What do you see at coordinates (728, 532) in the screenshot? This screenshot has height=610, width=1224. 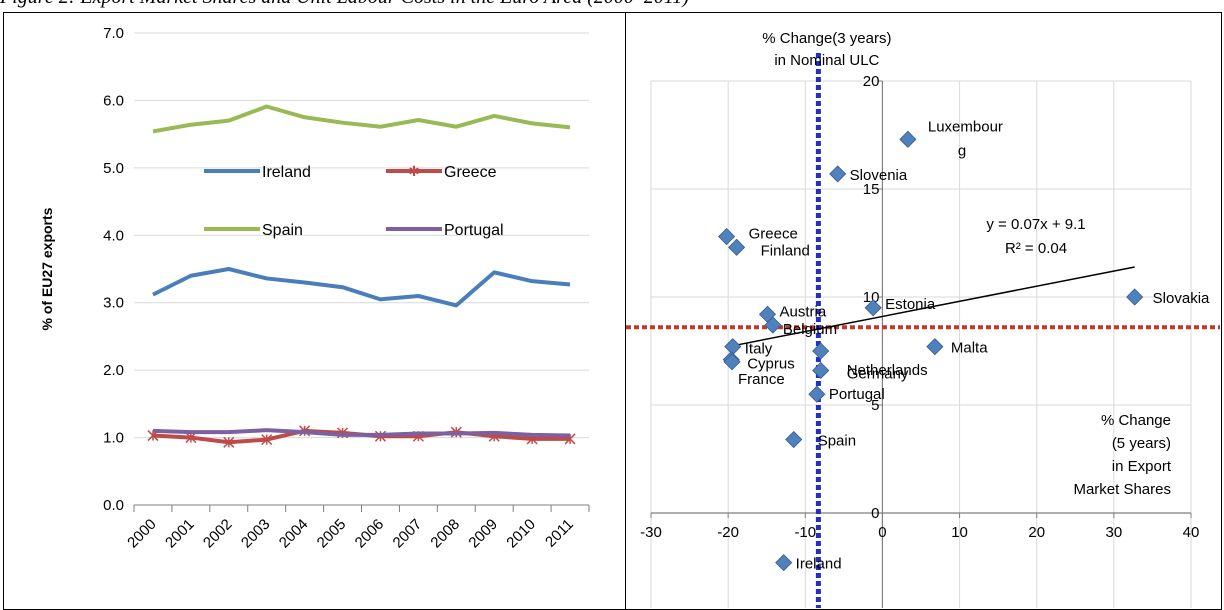 I see `x-tick-label: -20` at bounding box center [728, 532].